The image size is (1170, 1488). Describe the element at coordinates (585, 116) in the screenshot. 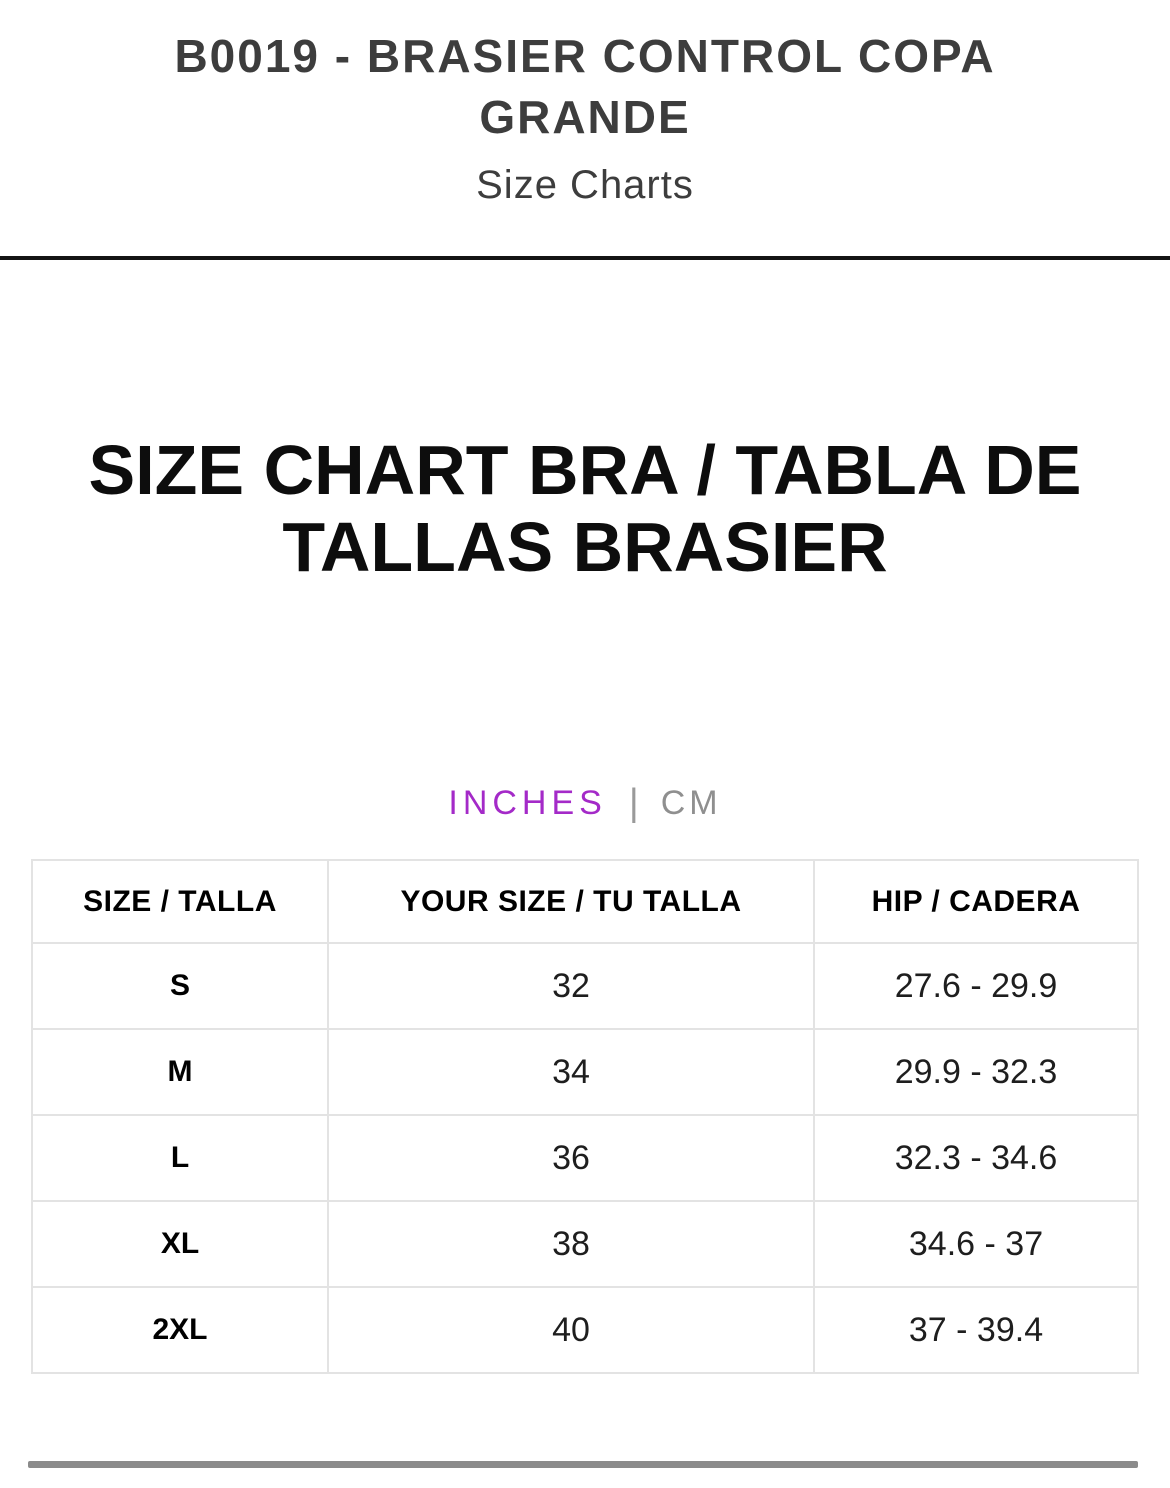

I see `product-title-line2: GRANDE` at that location.